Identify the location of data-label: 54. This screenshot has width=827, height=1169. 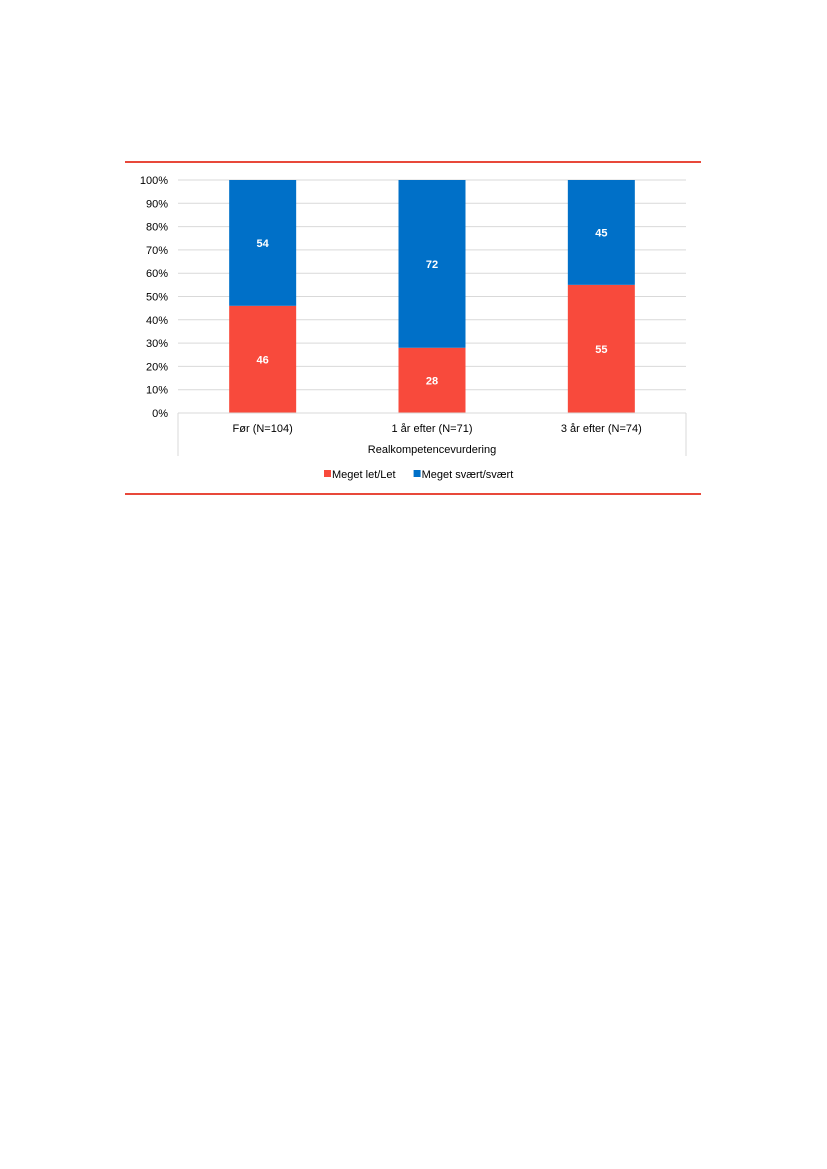
(263, 244).